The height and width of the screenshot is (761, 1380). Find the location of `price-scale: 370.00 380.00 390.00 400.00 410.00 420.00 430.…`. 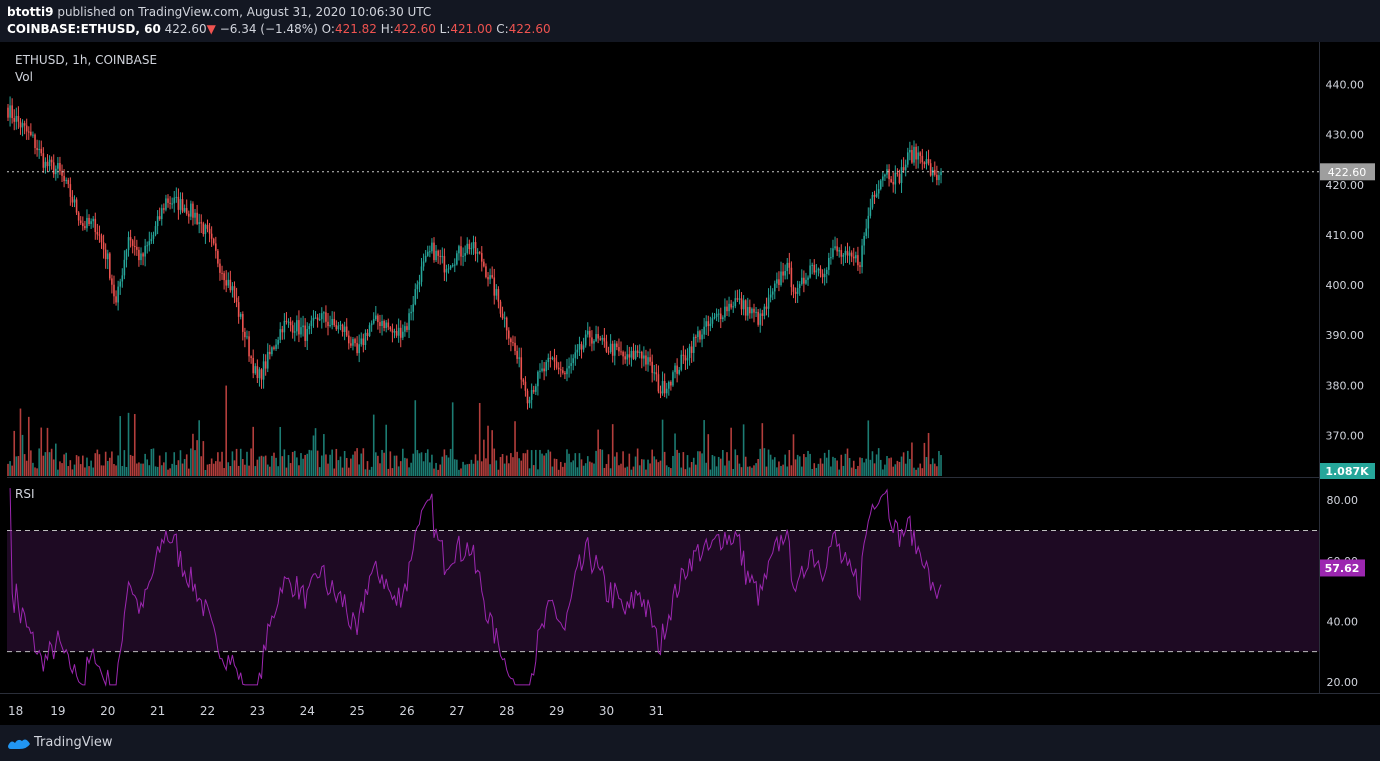

price-scale: 370.00 380.00 390.00 400.00 410.00 420.00 430.… is located at coordinates (1349, 367).